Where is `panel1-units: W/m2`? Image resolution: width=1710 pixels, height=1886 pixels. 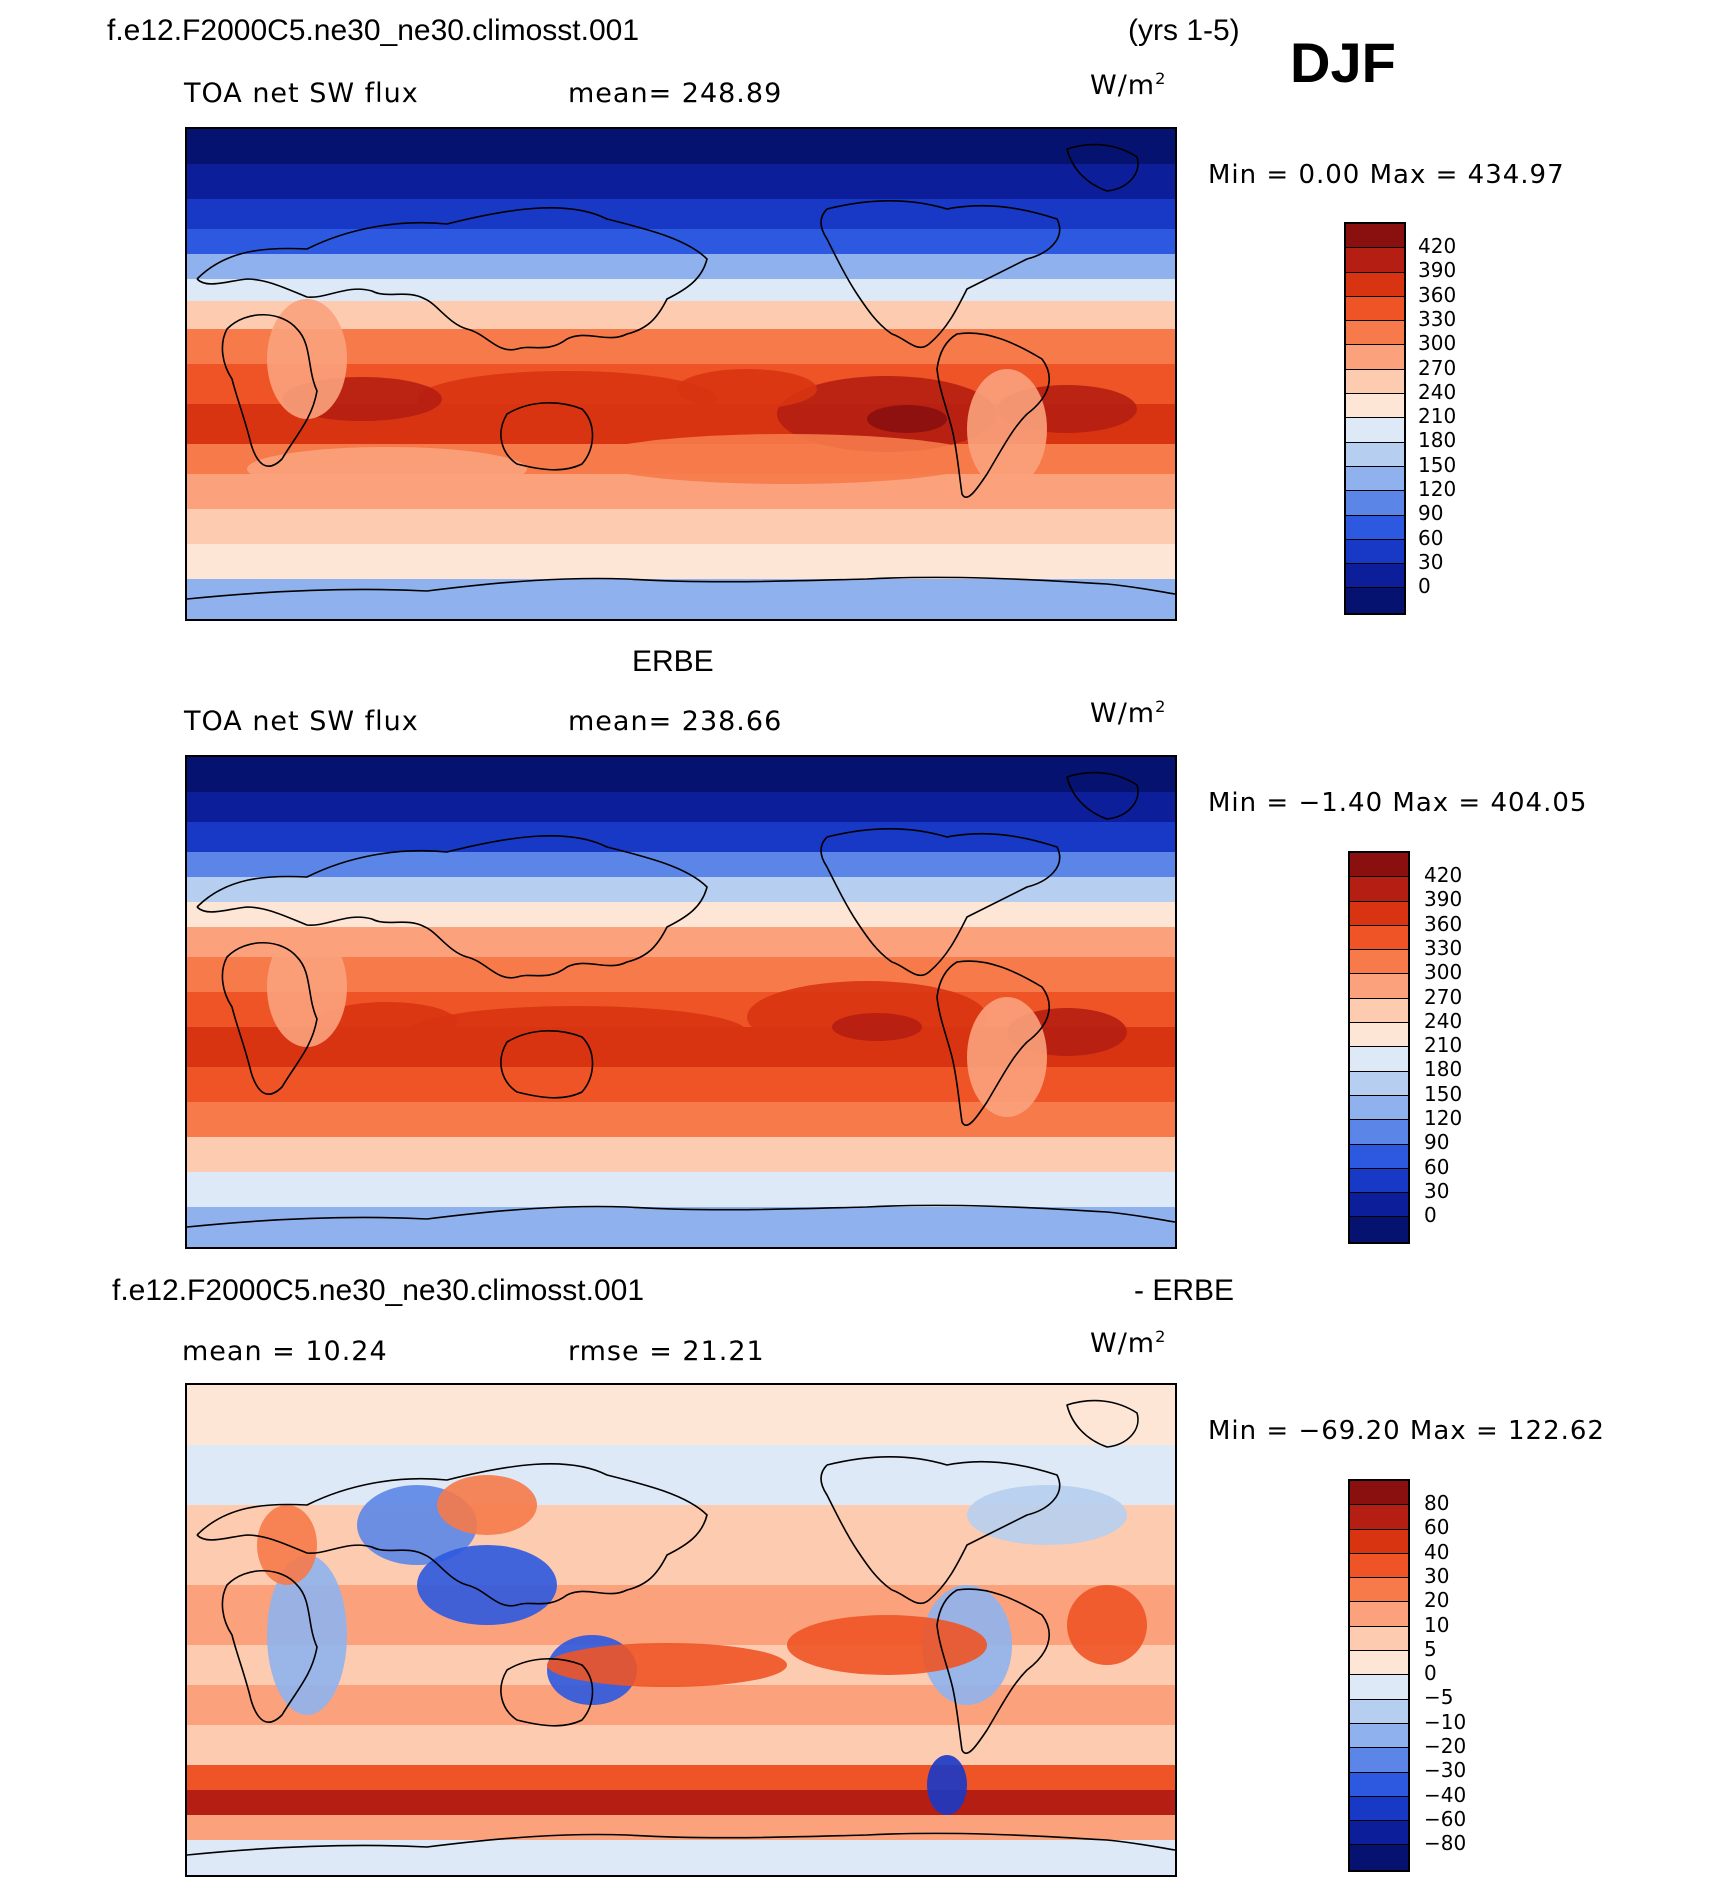
panel1-units: W/m2 is located at coordinates (1128, 85).